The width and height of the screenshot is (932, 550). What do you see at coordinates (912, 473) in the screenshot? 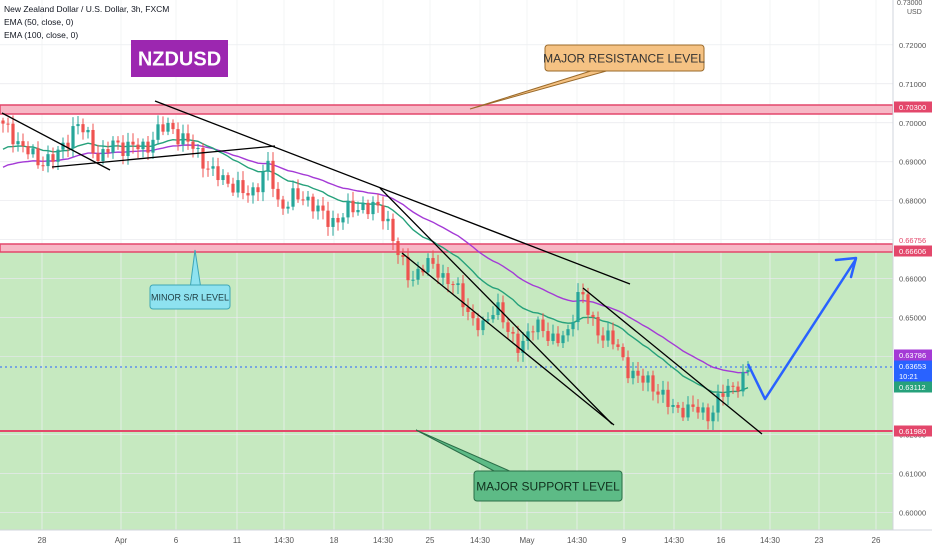
I see `price-tick-label: 0.61000` at bounding box center [912, 473].